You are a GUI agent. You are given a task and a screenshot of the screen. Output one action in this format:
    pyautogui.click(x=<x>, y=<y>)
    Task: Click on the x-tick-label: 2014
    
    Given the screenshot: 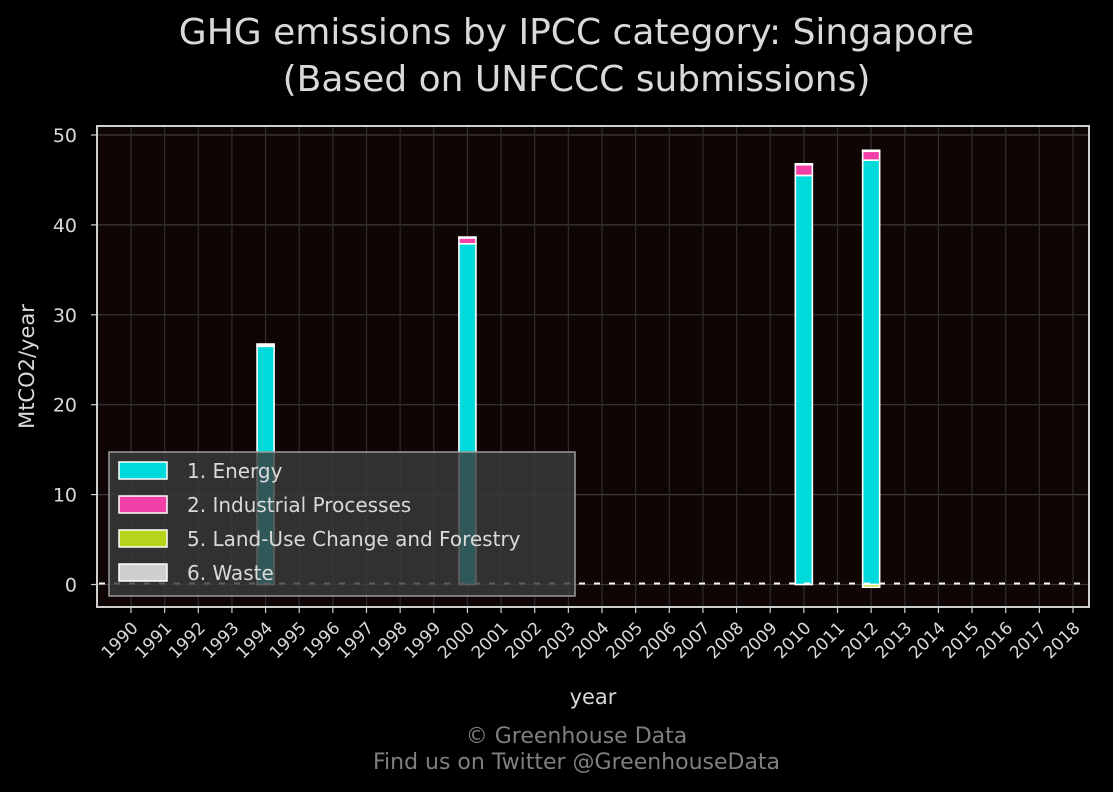 What is the action you would take?
    pyautogui.click(x=927, y=640)
    